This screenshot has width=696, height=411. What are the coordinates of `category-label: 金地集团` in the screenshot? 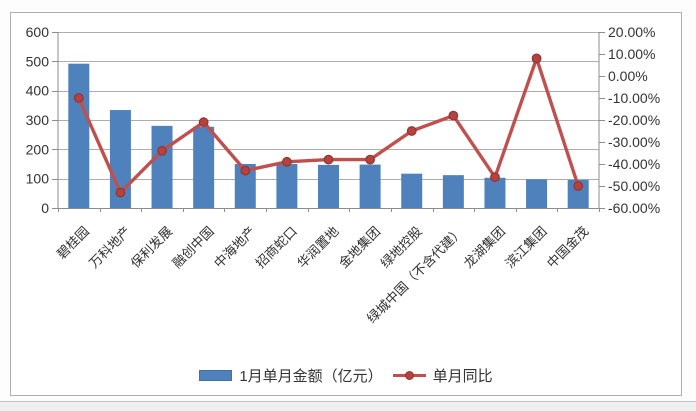 It's located at (359, 247).